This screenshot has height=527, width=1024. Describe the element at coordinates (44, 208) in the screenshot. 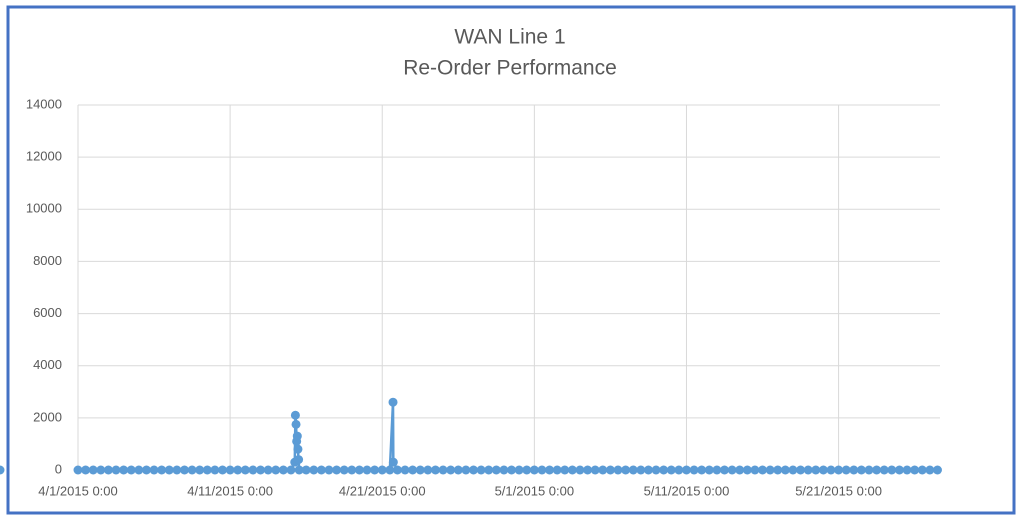

I see `y-tick-label: 10000` at that location.